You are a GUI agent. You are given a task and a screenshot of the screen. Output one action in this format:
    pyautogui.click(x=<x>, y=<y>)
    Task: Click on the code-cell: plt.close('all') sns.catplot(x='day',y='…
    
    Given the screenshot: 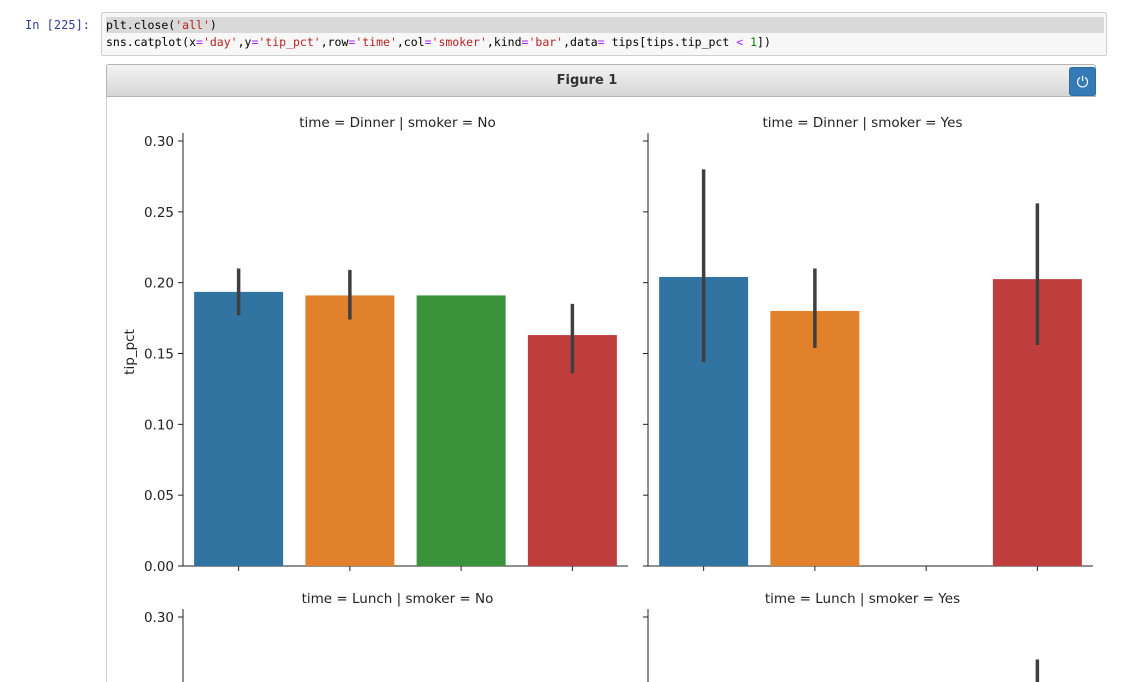 What is the action you would take?
    pyautogui.click(x=604, y=34)
    